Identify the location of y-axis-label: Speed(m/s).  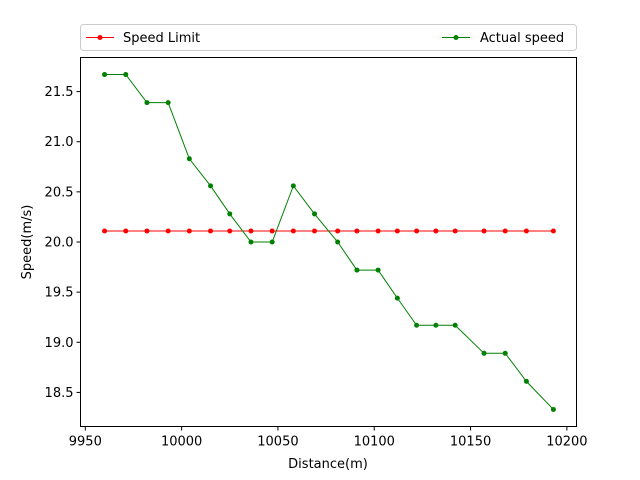
(27, 242).